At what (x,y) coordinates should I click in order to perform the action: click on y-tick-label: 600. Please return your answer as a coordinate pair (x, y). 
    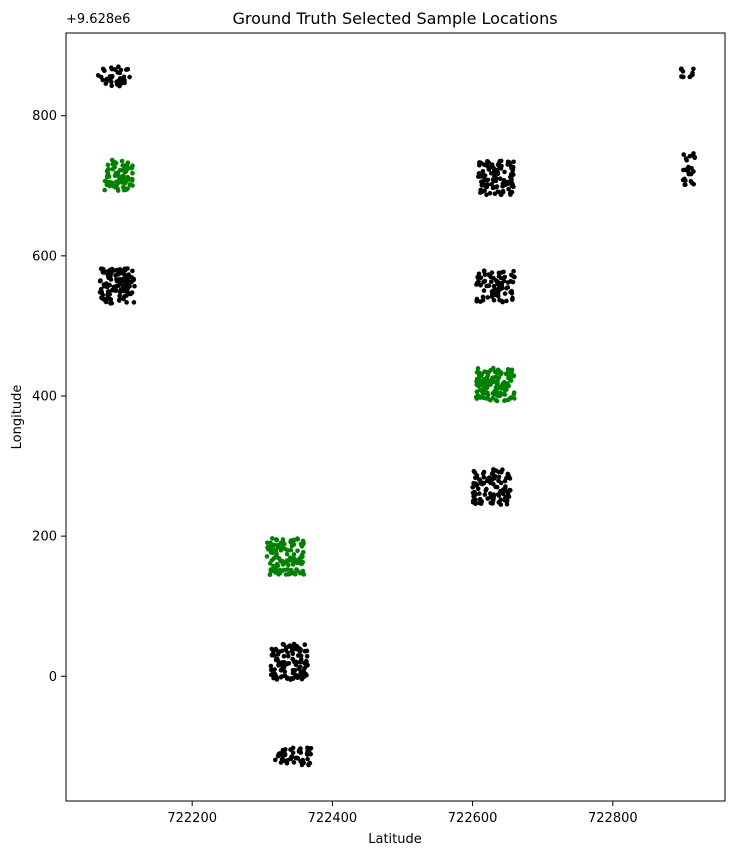
    Looking at the image, I should click on (44, 256).